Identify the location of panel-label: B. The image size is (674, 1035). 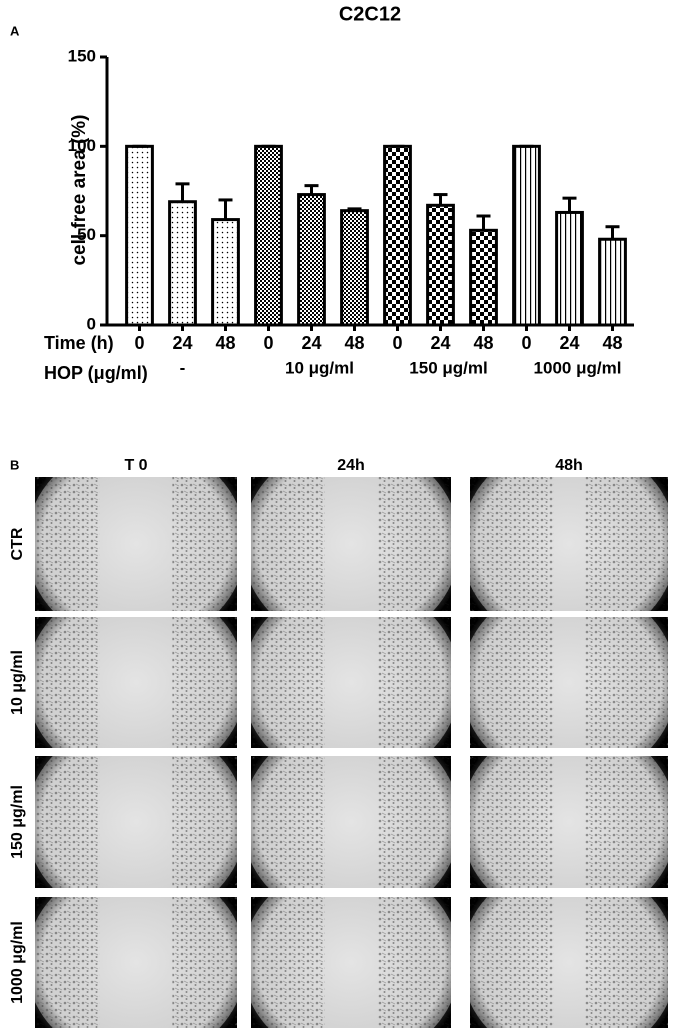
(14, 464).